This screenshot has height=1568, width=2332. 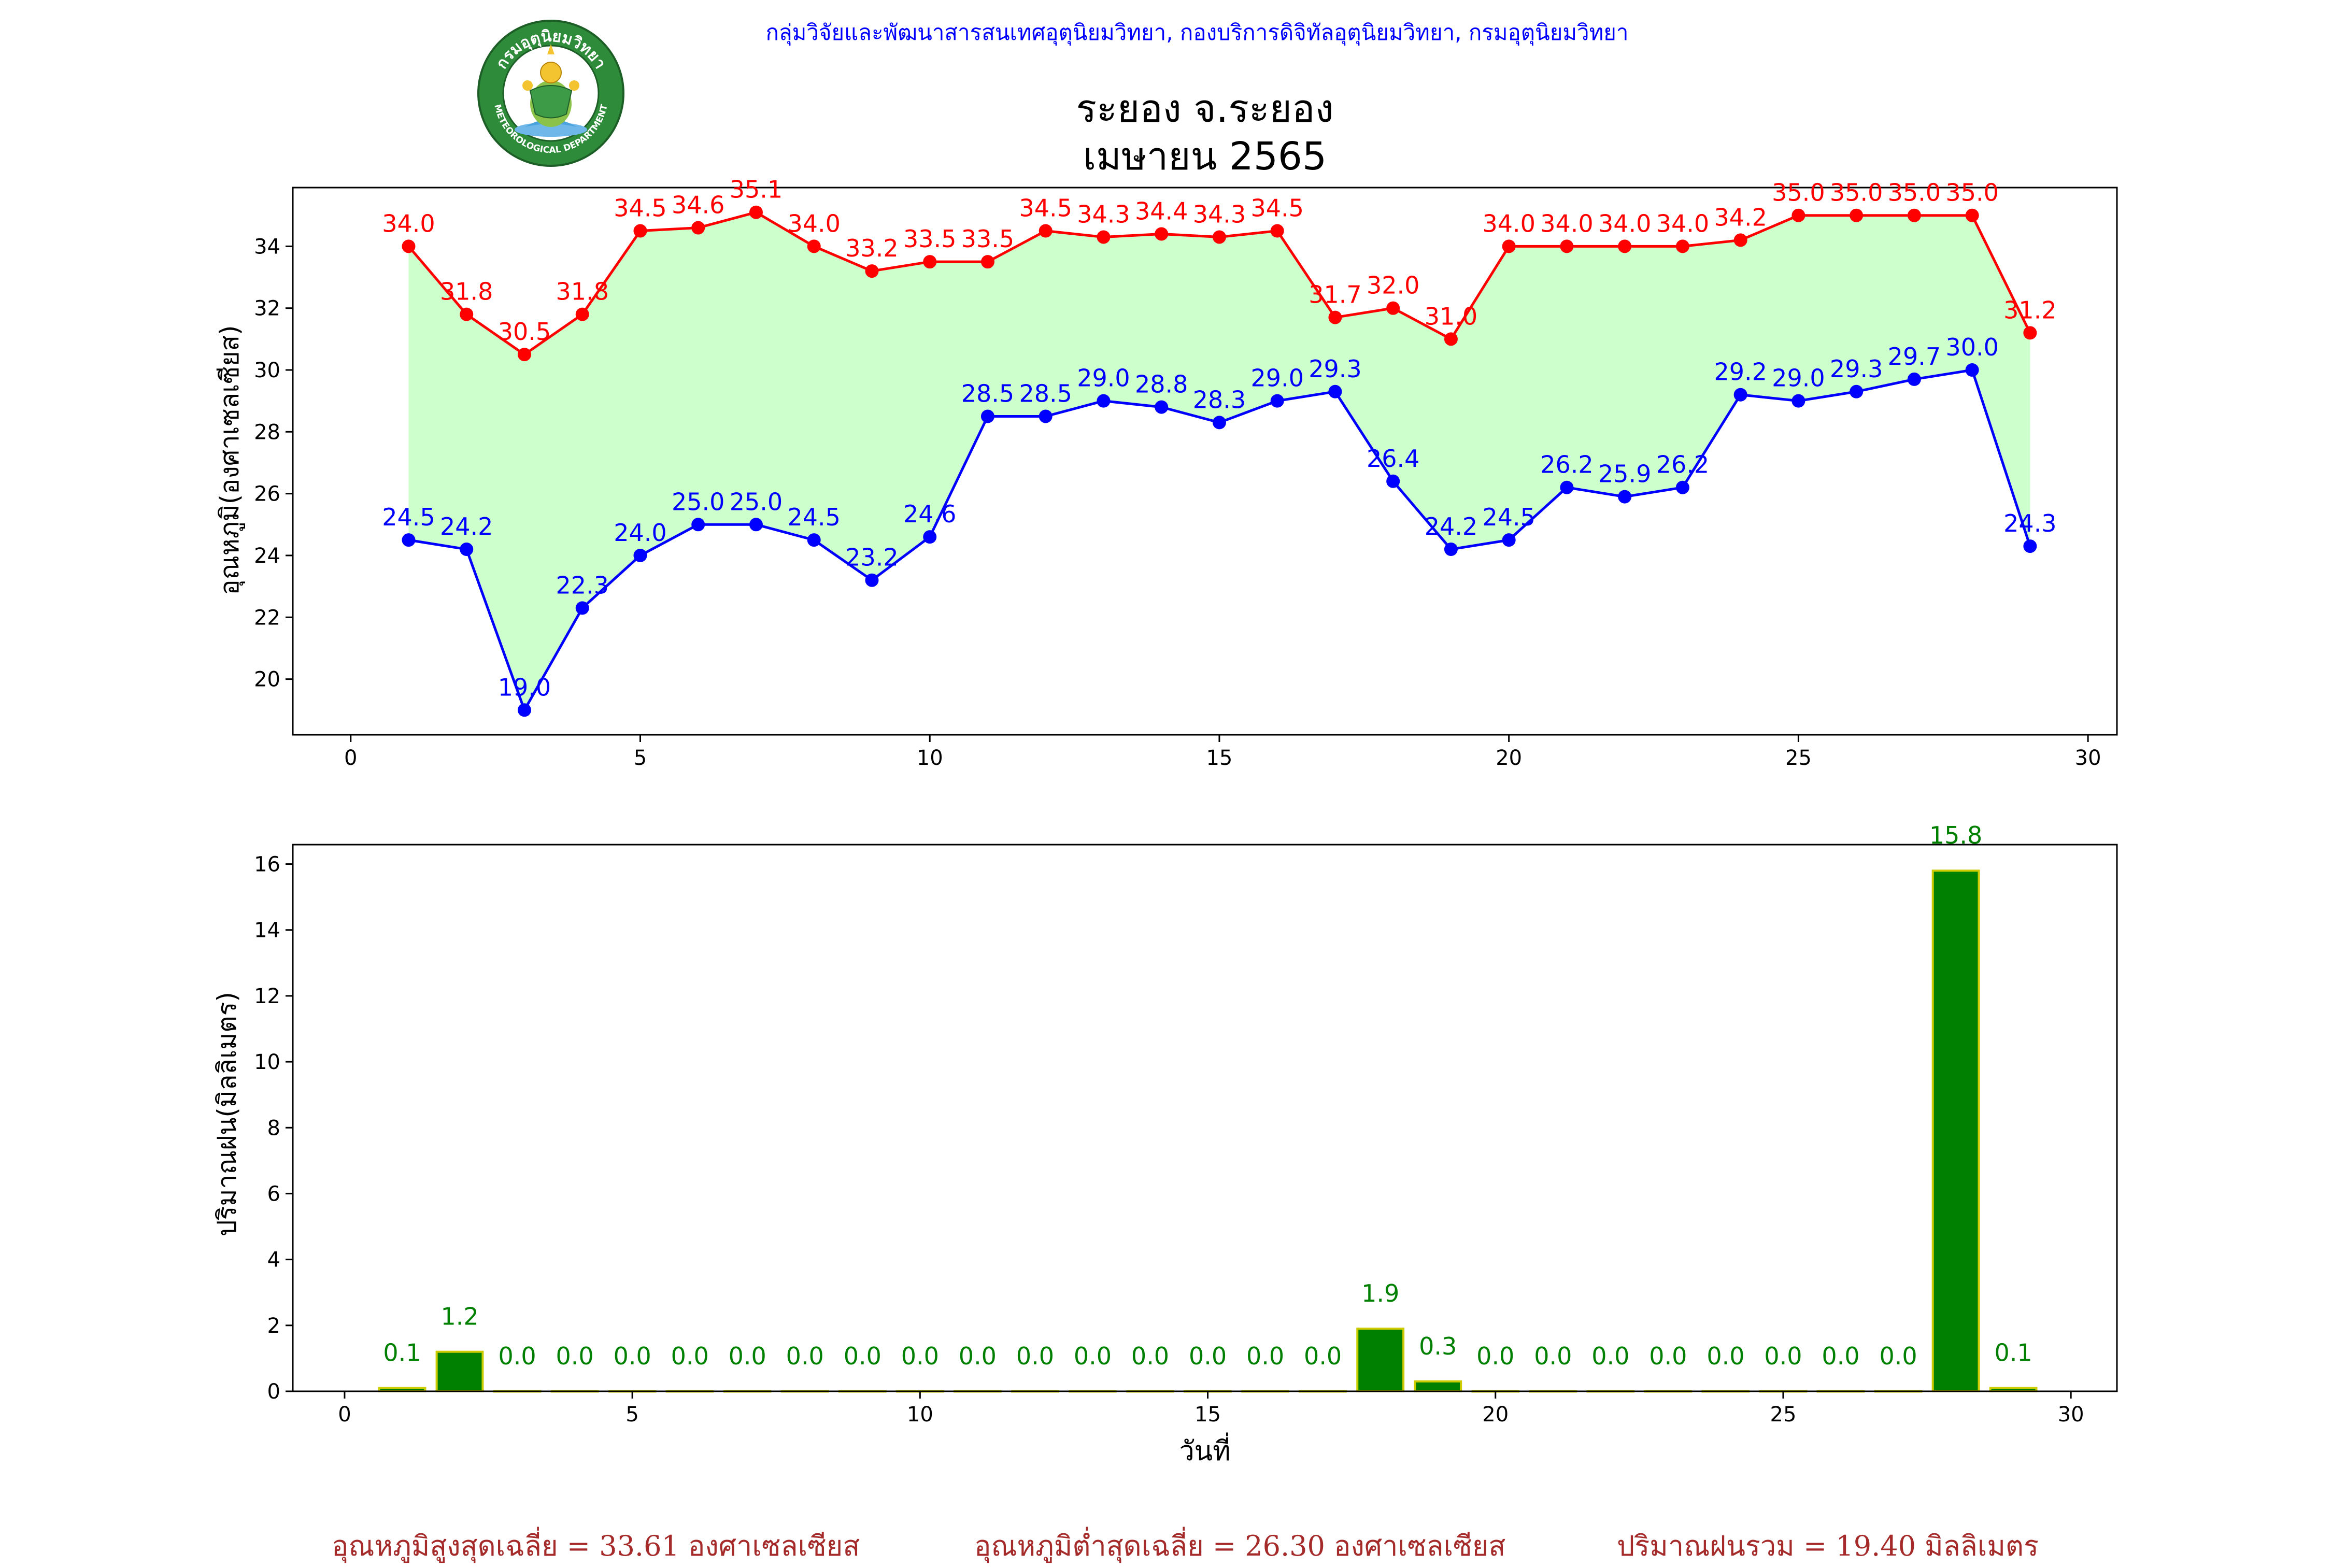 I want to click on temperature-y-tick-label: 32, so click(x=267, y=309).